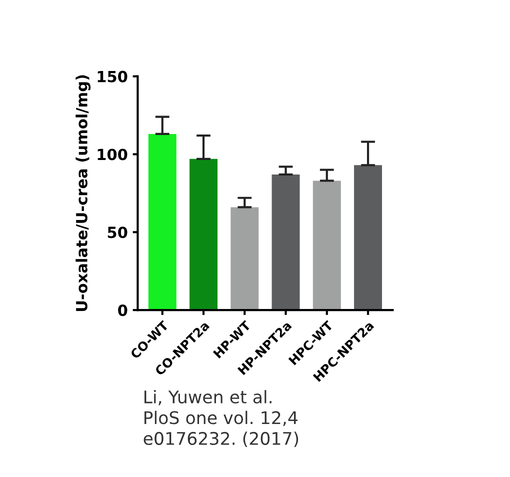 The image size is (510, 477). I want to click on y-tick-label: 0, so click(123, 310).